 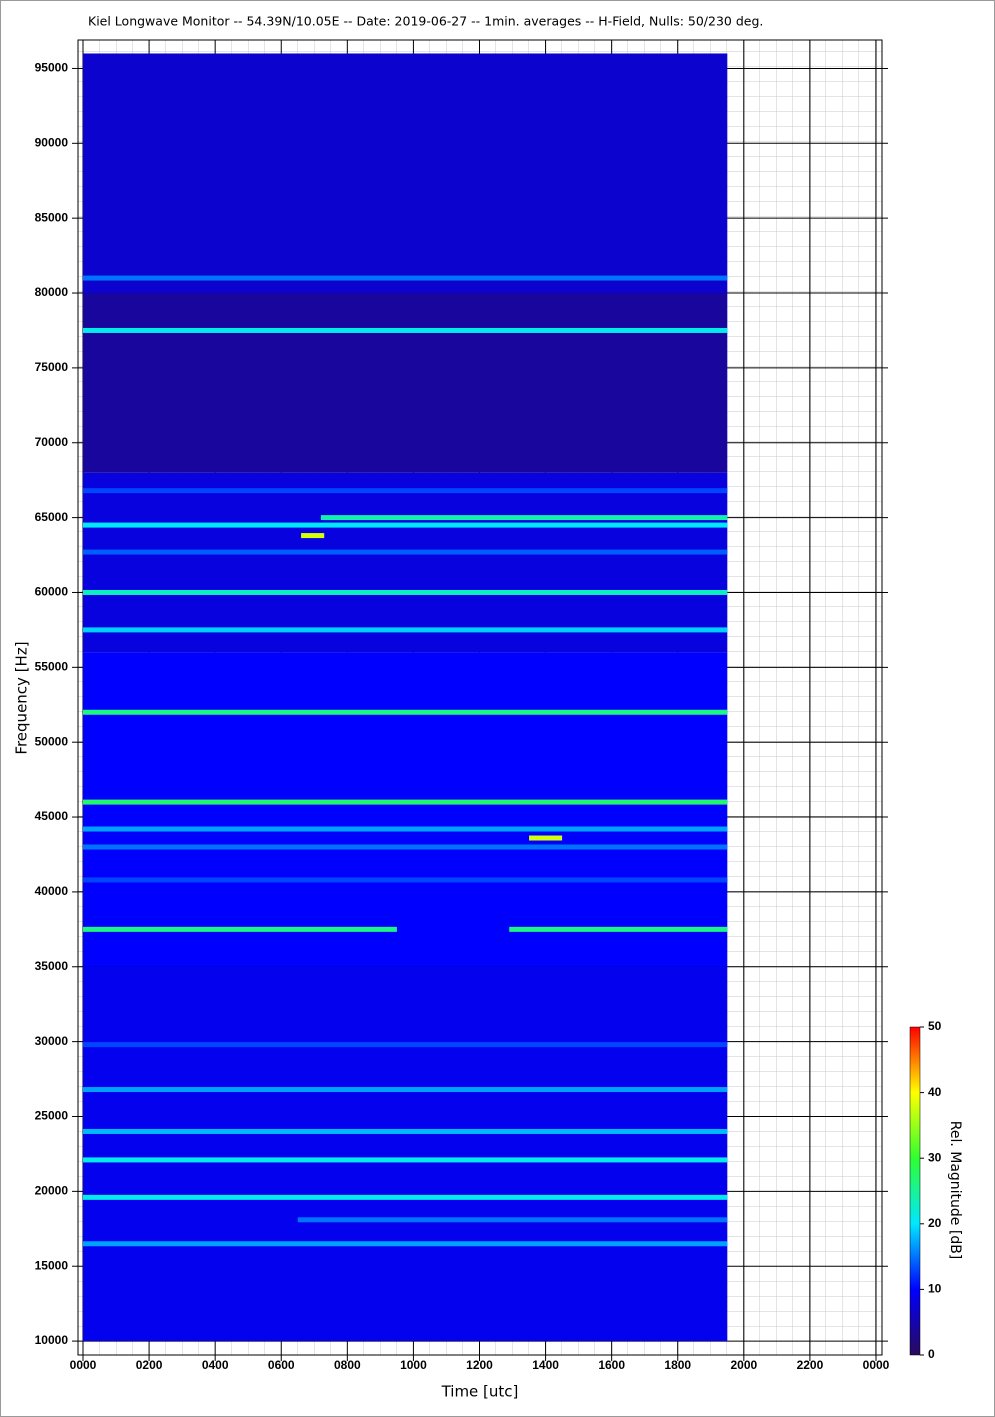 What do you see at coordinates (955, 1190) in the screenshot?
I see `colorbar-label: Rel. Magnitude [dB]` at bounding box center [955, 1190].